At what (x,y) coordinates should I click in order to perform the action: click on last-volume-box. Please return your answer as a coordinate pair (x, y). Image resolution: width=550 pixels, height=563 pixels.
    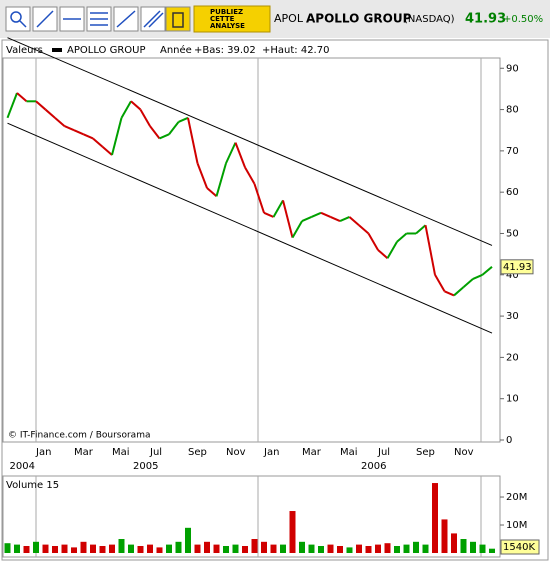
    Looking at the image, I should click on (520, 547).